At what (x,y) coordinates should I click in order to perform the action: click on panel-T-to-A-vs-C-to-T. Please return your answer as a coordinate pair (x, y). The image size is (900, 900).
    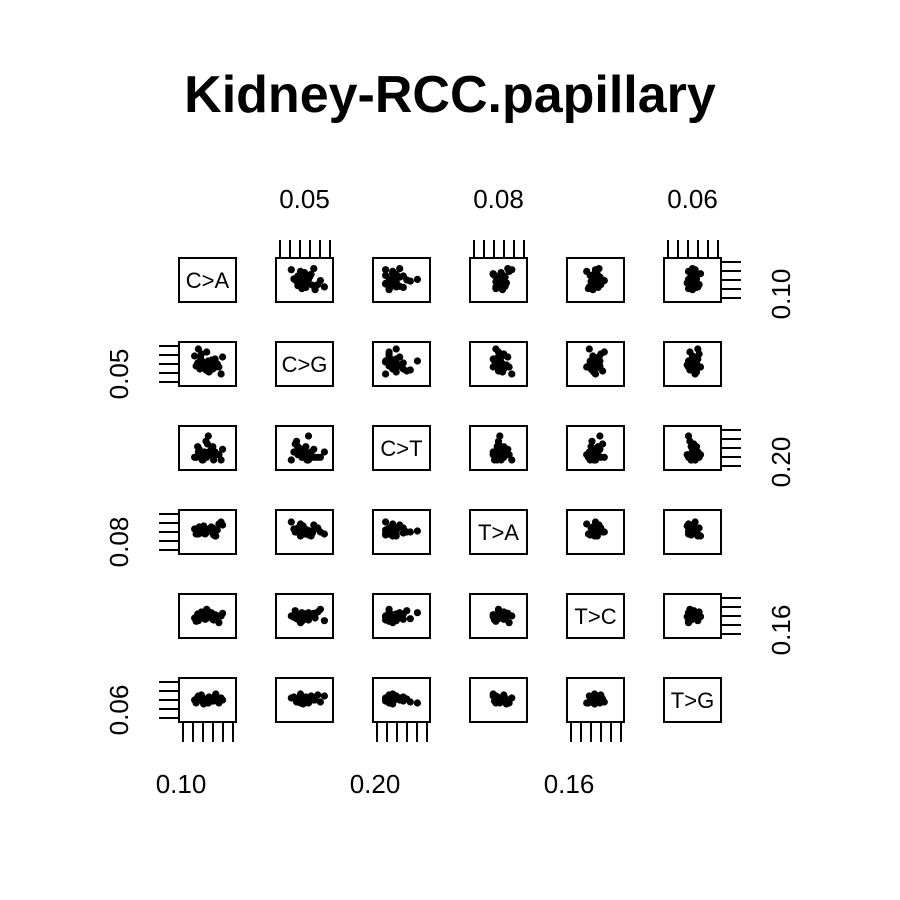
    Looking at the image, I should click on (401, 532).